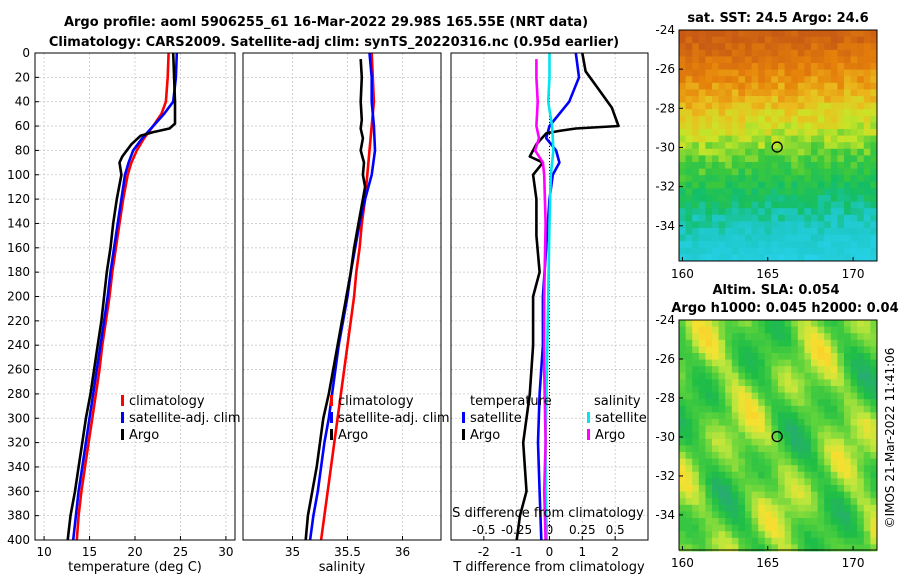  I want to click on map-x-tick-label: 165, so click(767, 274).